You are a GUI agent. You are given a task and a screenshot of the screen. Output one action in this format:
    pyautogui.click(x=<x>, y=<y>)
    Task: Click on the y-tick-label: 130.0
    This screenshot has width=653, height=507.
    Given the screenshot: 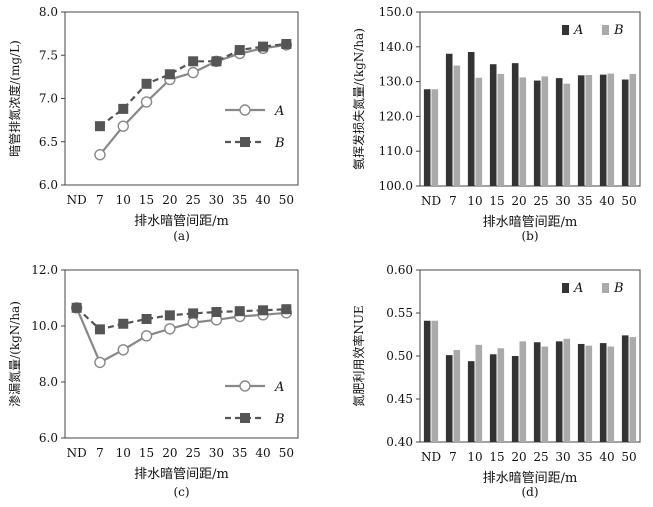 What is the action you would take?
    pyautogui.click(x=396, y=82)
    